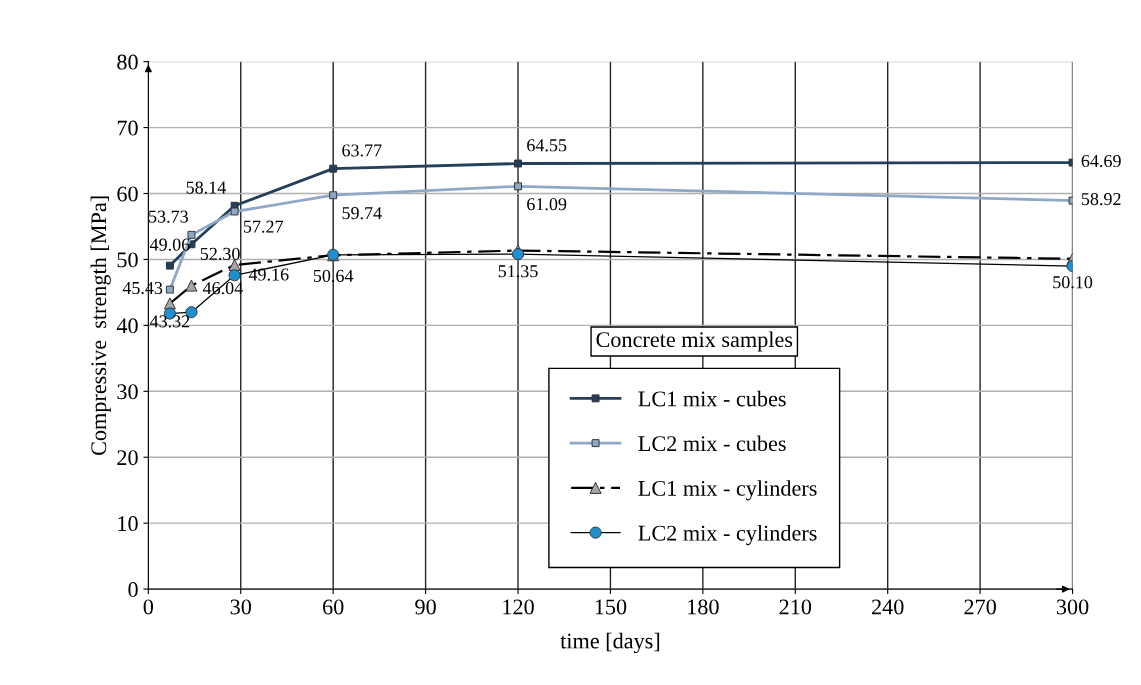  Describe the element at coordinates (127, 128) in the screenshot. I see `y-tick-label: 70` at that location.